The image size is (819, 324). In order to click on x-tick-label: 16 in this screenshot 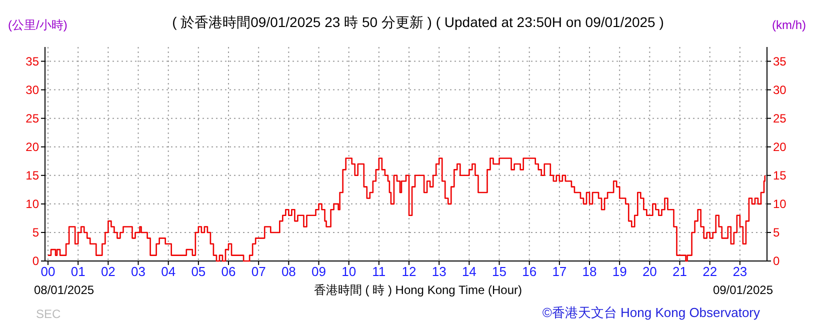, I will do `click(529, 271)`.